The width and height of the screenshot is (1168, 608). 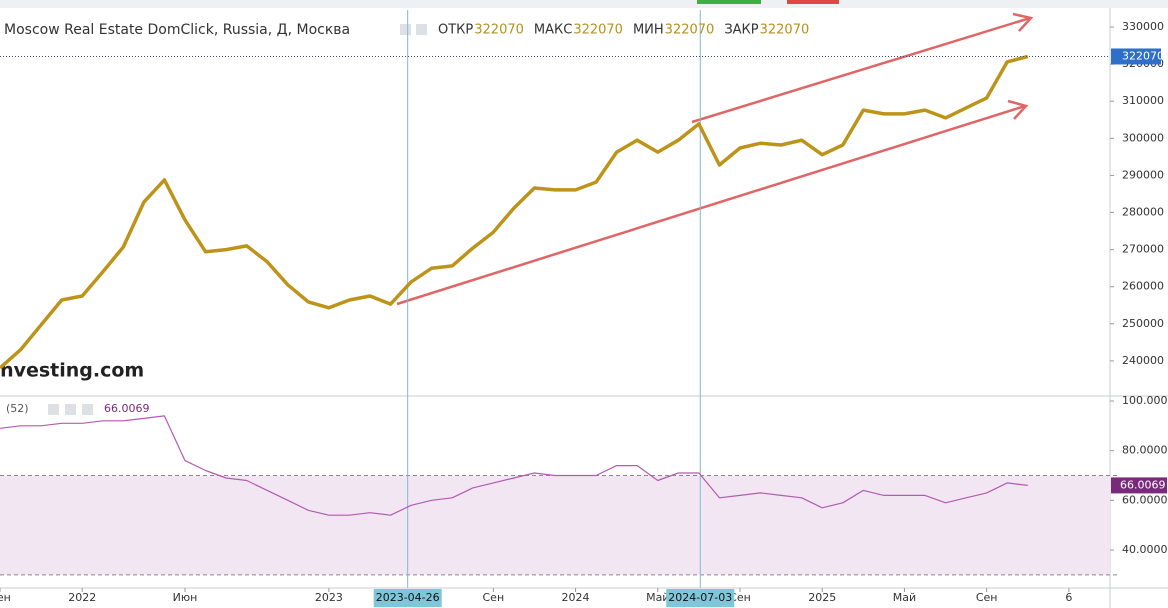 I want to click on quote-label: МИН, so click(x=648, y=30).